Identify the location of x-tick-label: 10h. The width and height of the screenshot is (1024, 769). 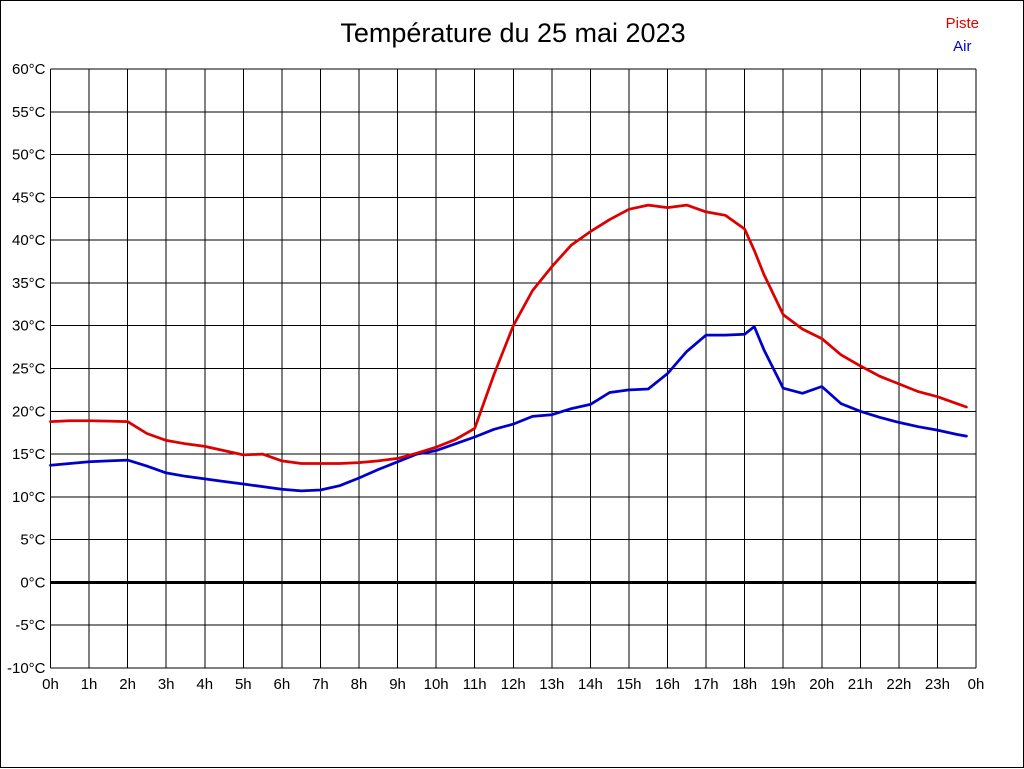
(436, 684).